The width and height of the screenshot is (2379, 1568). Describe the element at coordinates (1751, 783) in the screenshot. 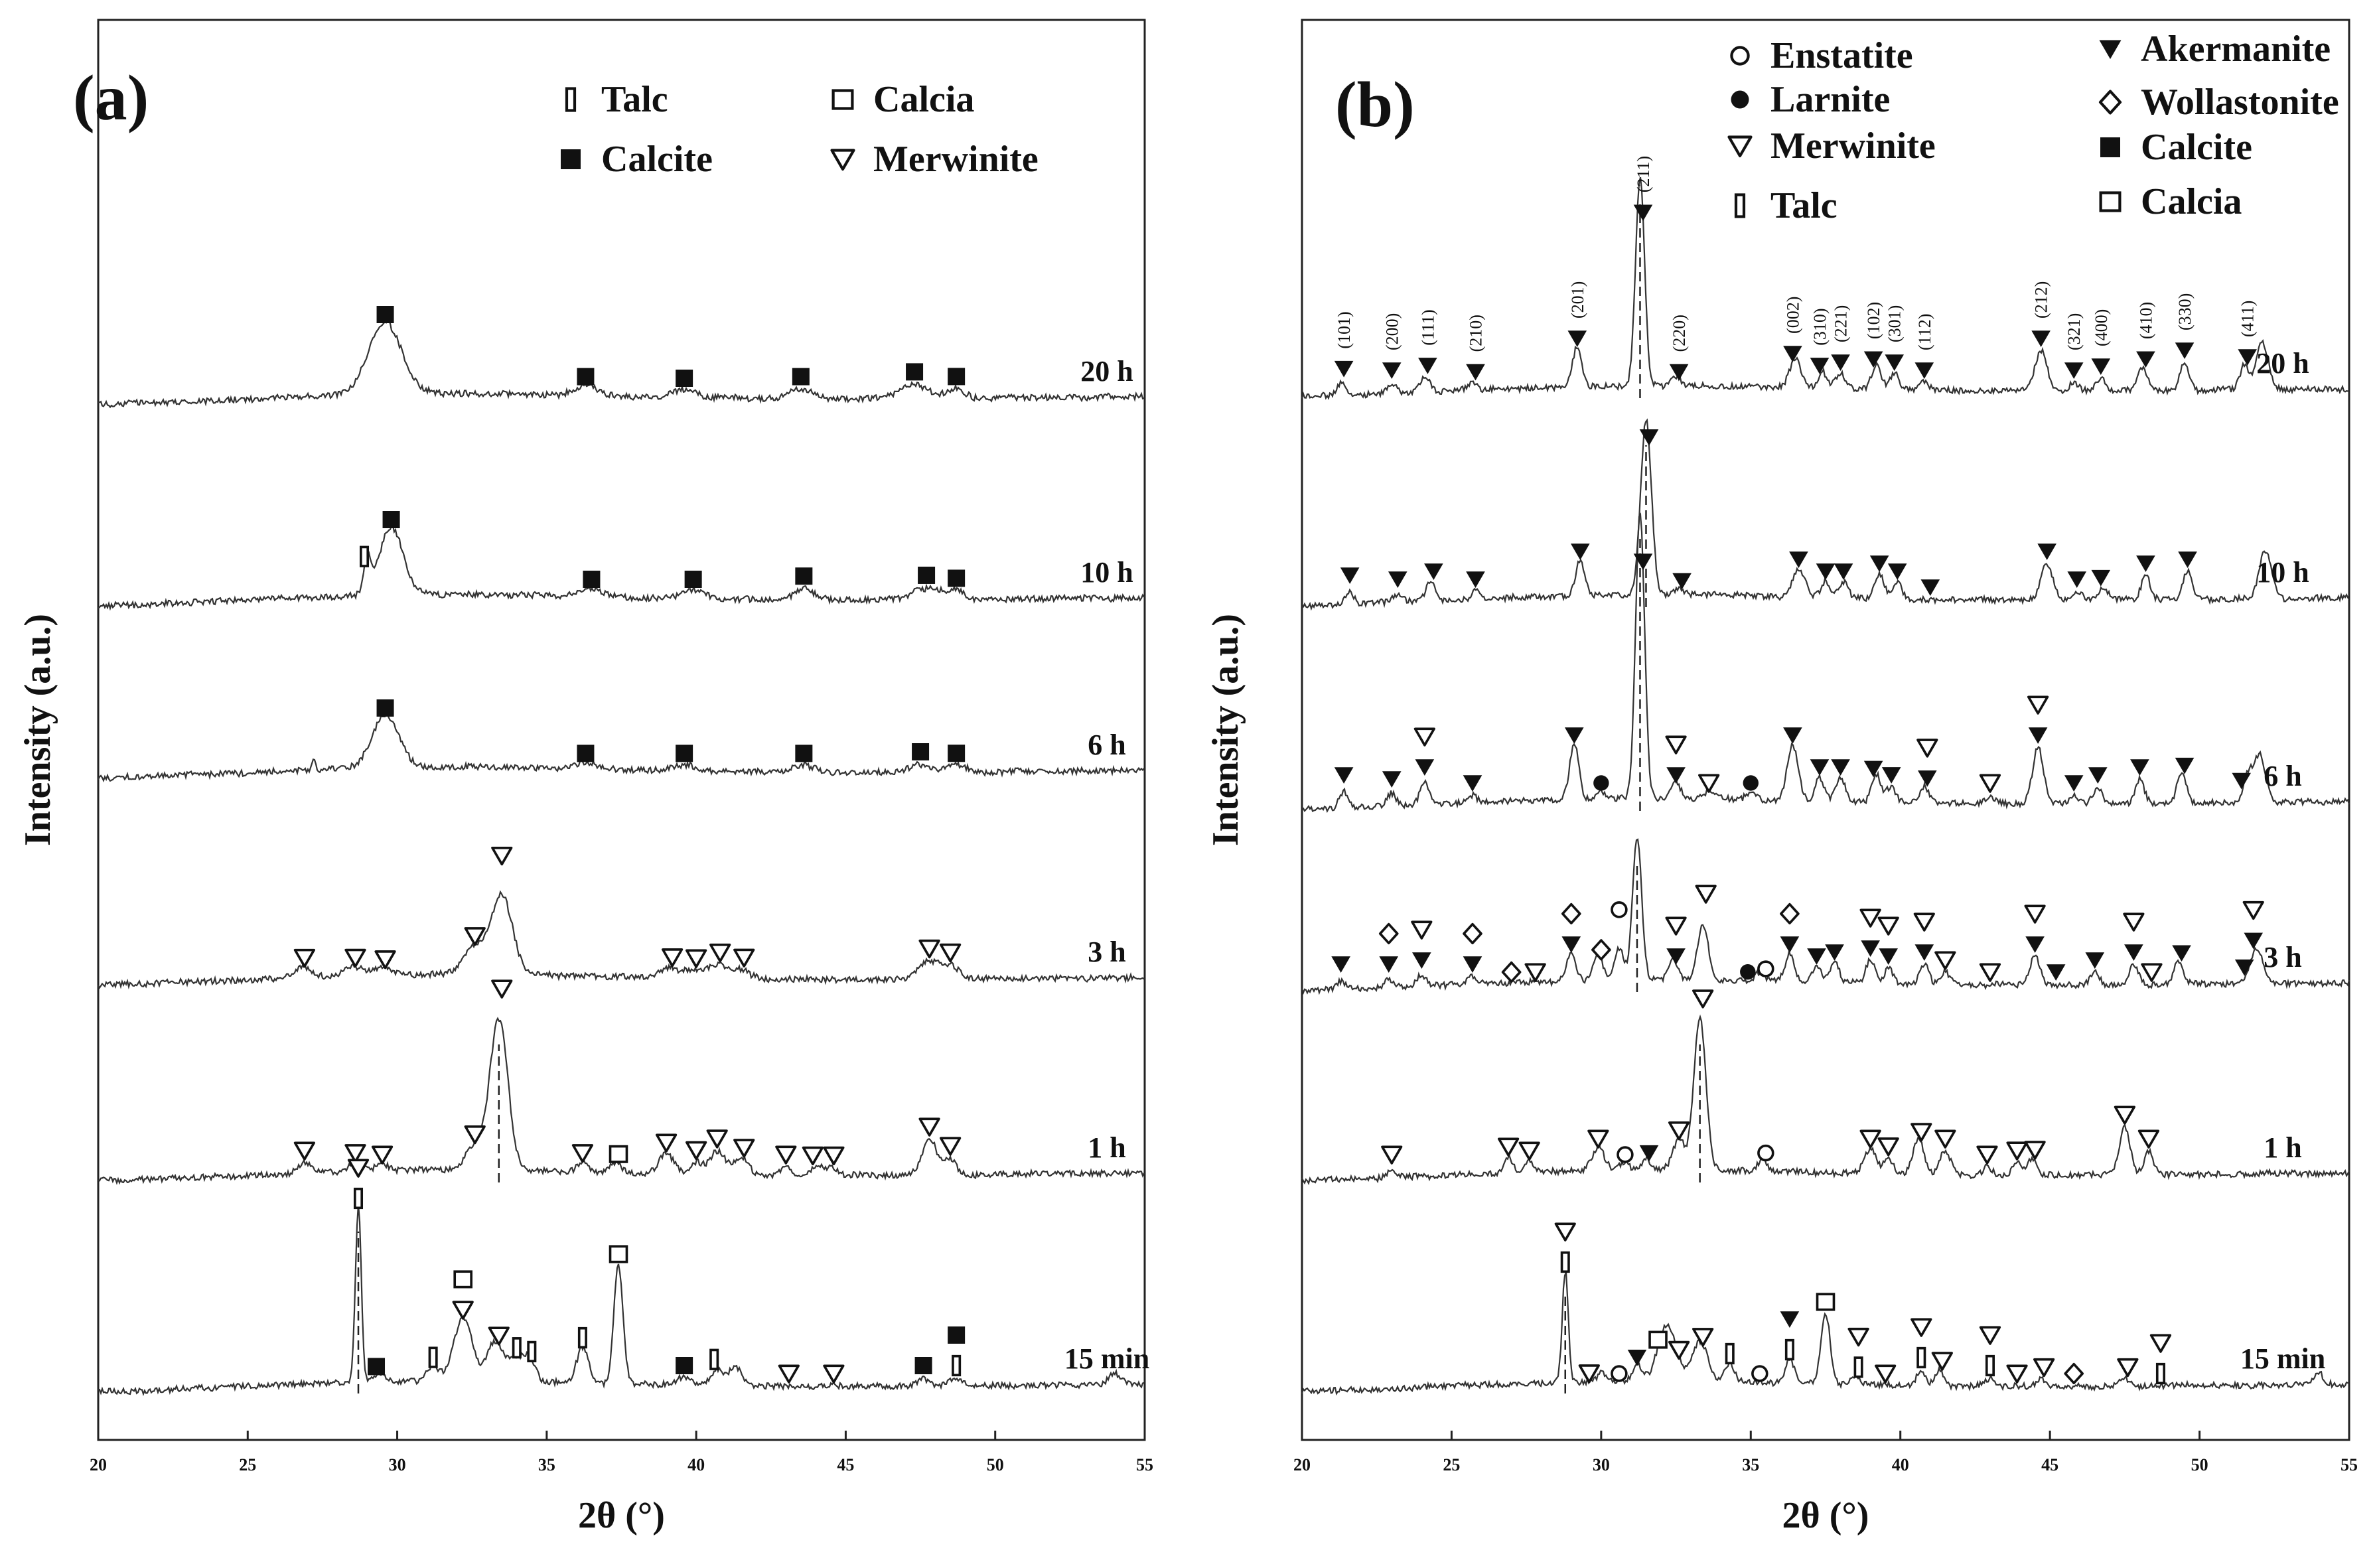

I see `panel-b-larnite-marker` at that location.